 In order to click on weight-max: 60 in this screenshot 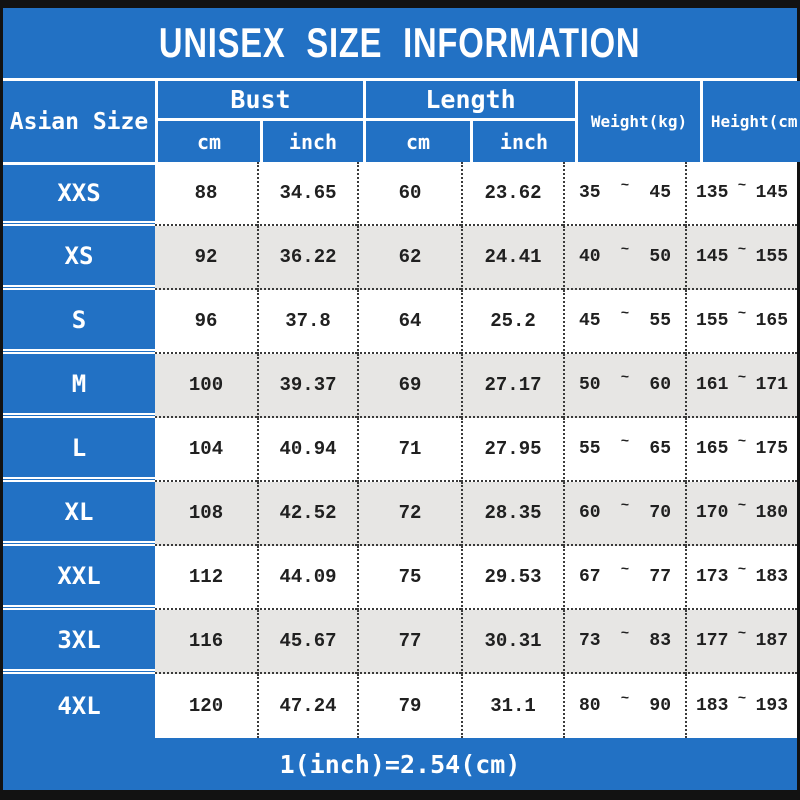, I will do `click(660, 385)`.